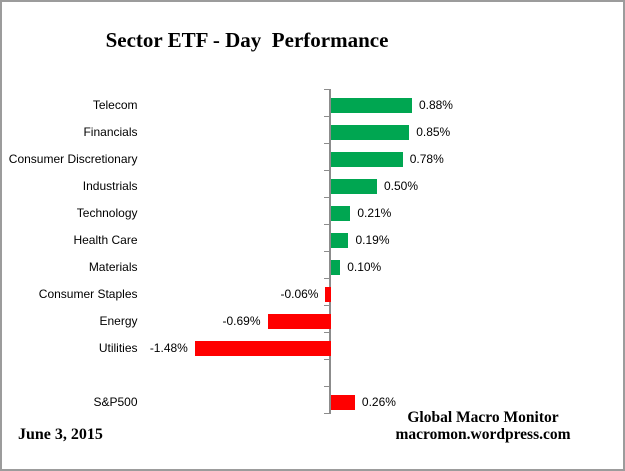  What do you see at coordinates (378, 401) in the screenshot?
I see `value-label-s-p500: 0.26%` at bounding box center [378, 401].